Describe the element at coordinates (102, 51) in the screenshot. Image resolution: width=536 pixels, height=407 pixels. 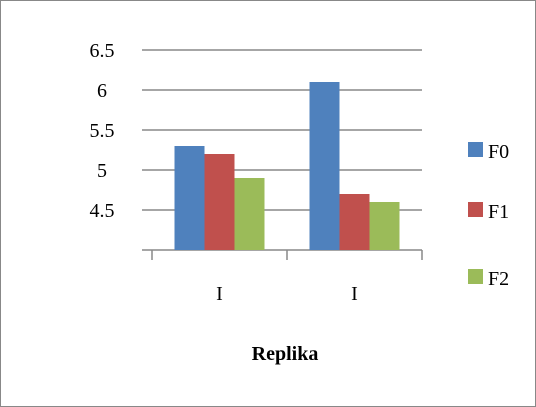
I see `y-tick-label: 6.5` at that location.